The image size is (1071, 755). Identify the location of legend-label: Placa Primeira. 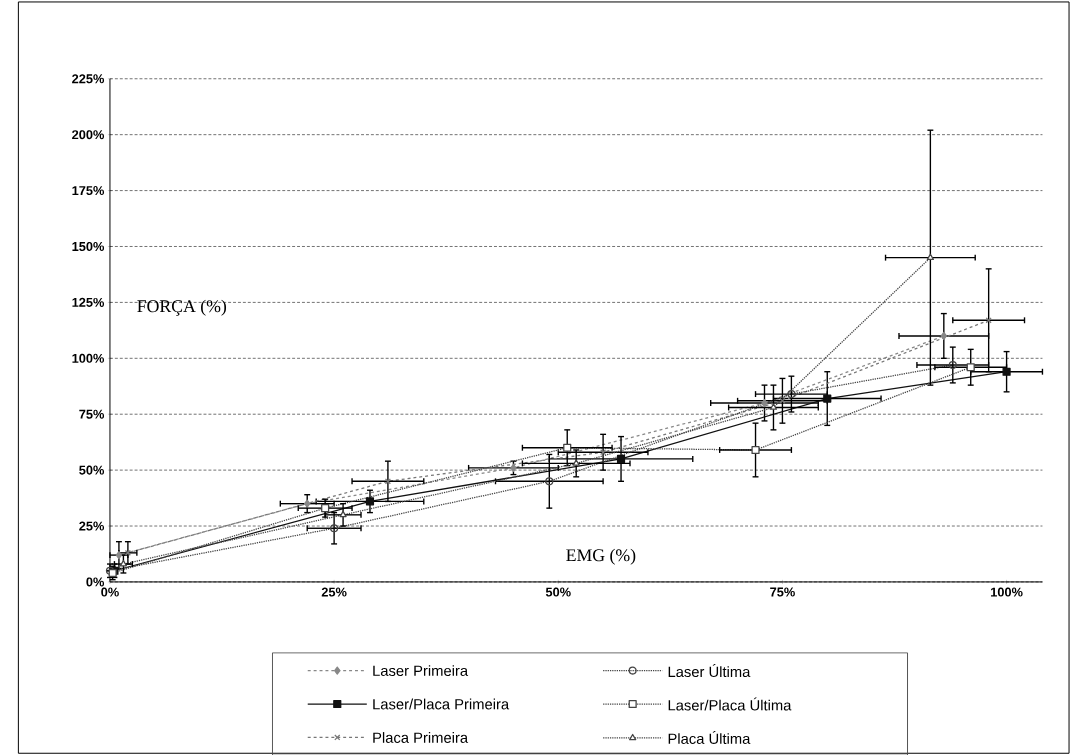
(421, 737).